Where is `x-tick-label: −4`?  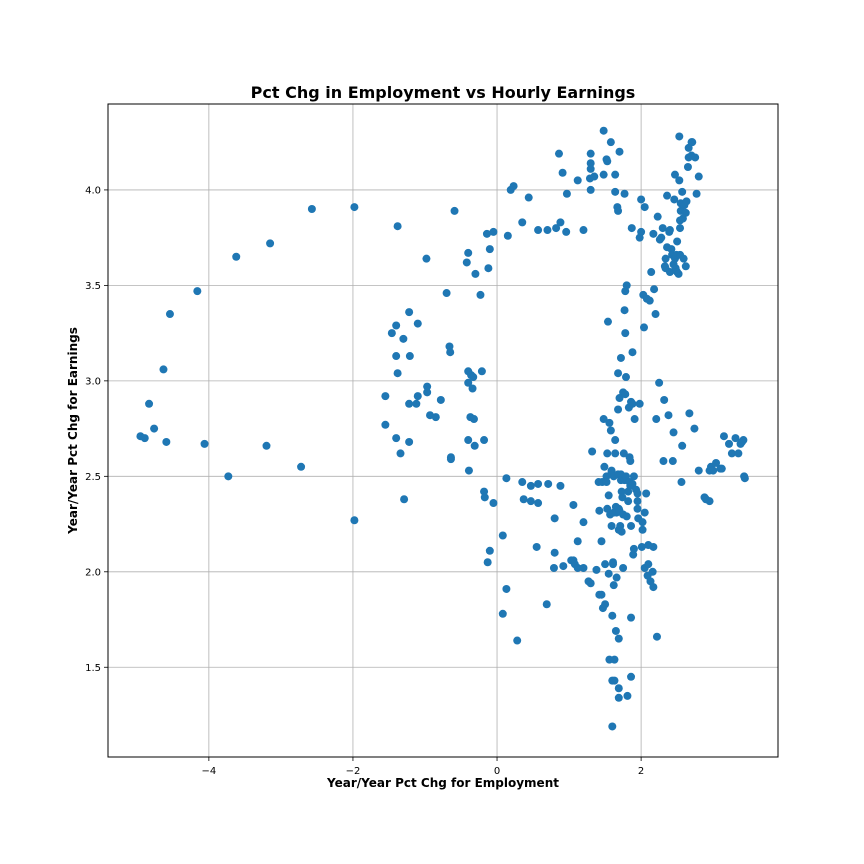
x-tick-label: −4 is located at coordinates (208, 771).